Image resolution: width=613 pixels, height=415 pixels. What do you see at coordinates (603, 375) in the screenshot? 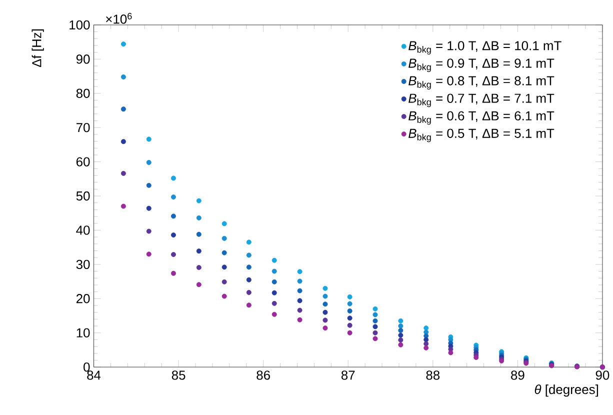
I see `x-tick-label: 90` at bounding box center [603, 375].